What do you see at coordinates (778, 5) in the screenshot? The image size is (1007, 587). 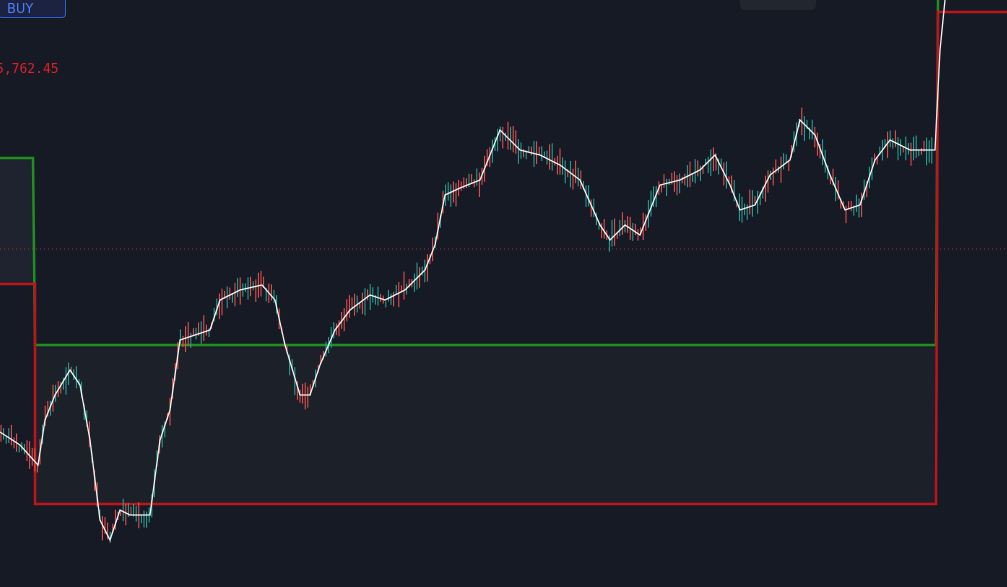 I see `toolbar-pill` at bounding box center [778, 5].